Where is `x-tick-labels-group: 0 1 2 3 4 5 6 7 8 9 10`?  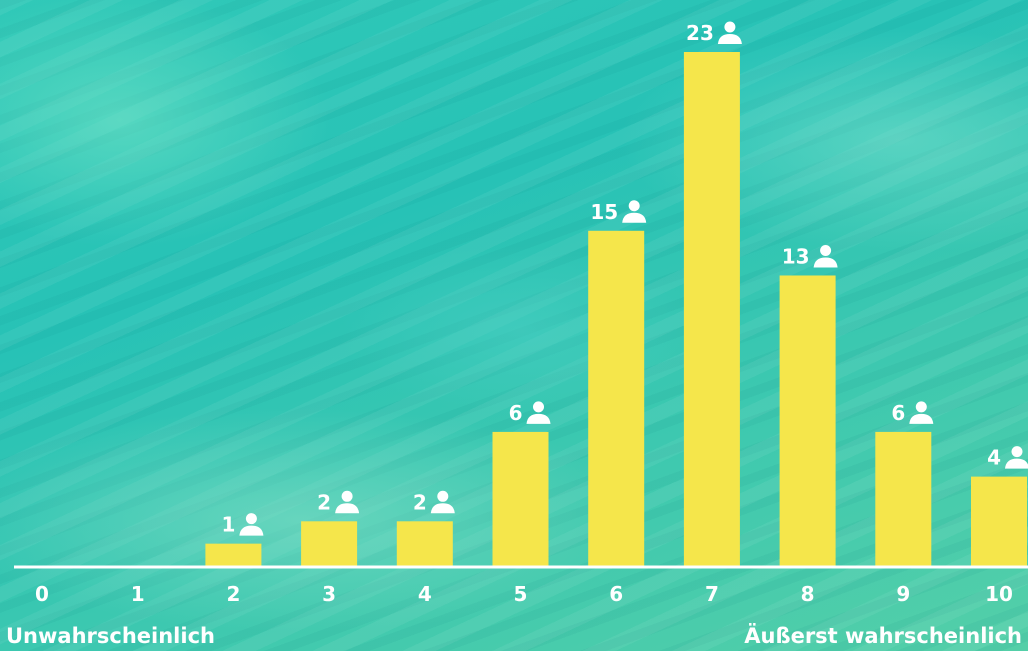 x-tick-labels-group: 0 1 2 3 4 5 6 7 8 9 10 is located at coordinates (524, 594).